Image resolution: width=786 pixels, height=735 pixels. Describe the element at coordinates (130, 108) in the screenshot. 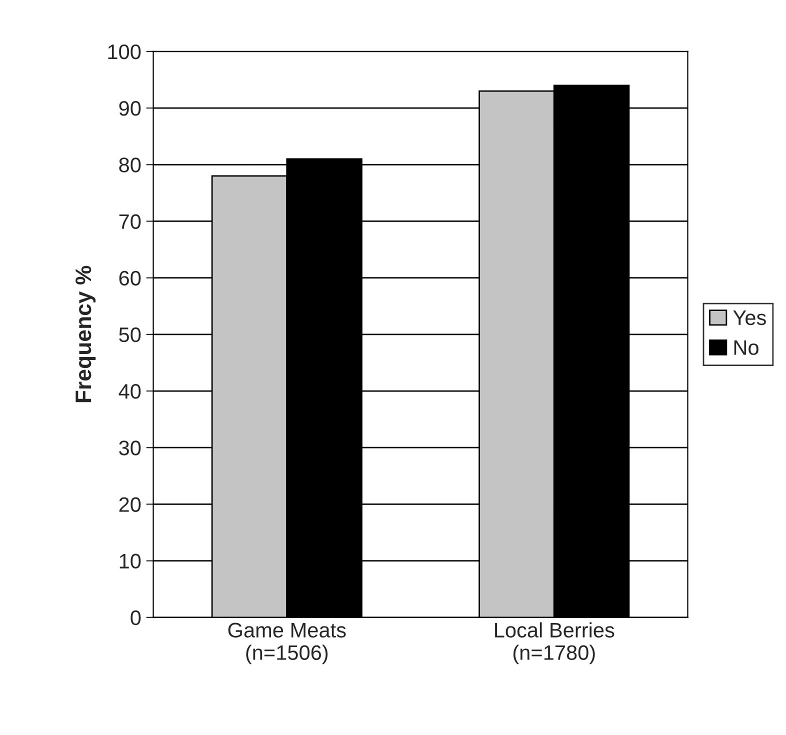

I see `y-tick-label: 90` at that location.